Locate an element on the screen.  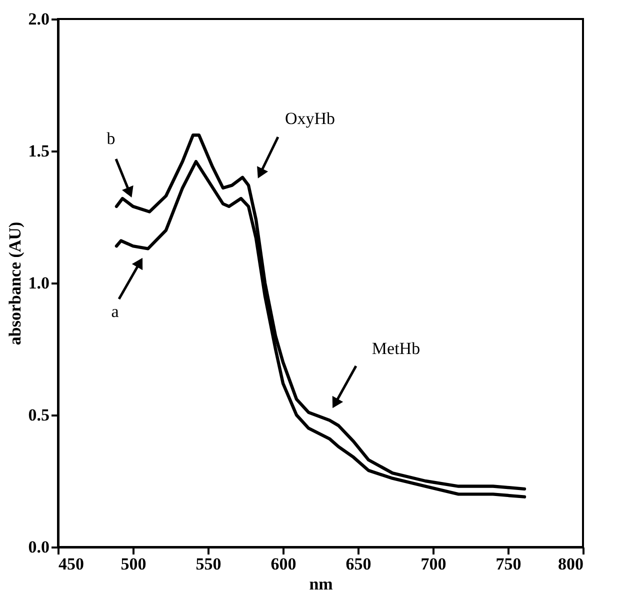
y-axis-title: absorbance (AU) is located at coordinates (14, 284).